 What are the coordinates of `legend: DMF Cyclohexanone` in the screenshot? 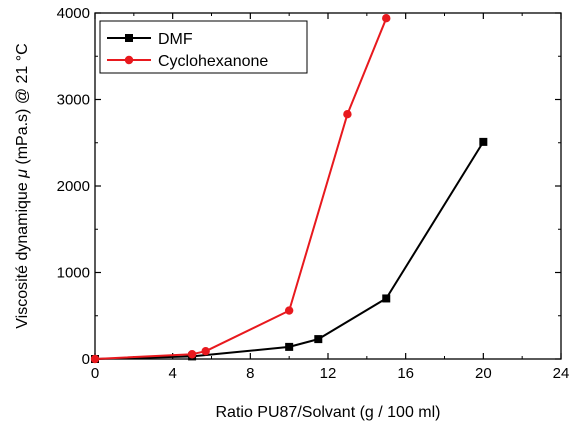 It's located at (203, 47).